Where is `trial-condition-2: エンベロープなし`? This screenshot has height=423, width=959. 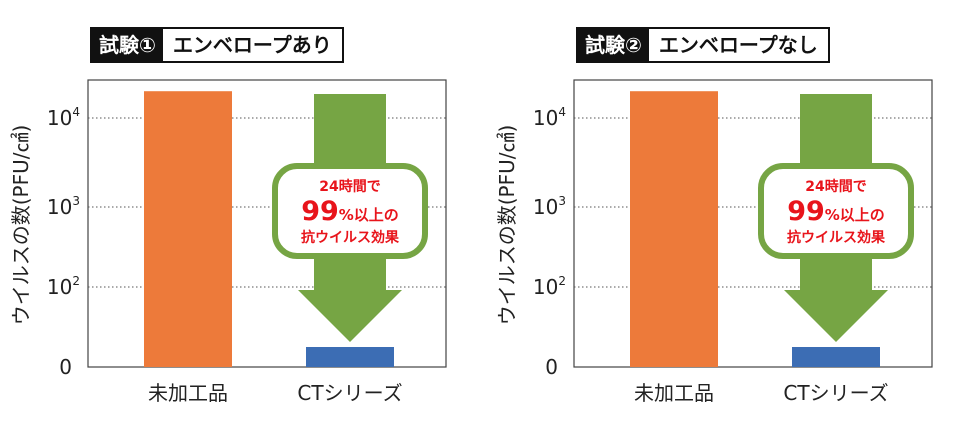
trial-condition-2: エンベロープなし is located at coordinates (738, 45).